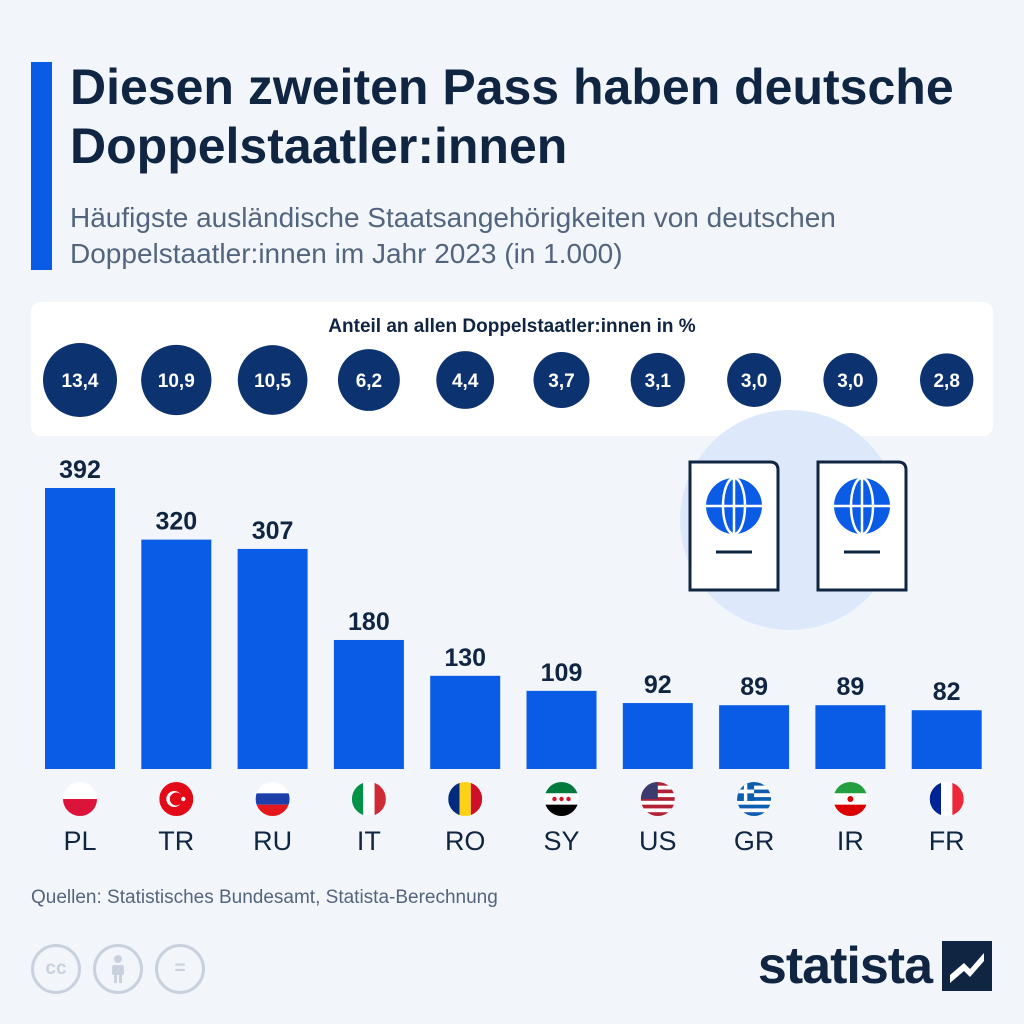 This screenshot has width=1024, height=1024. Describe the element at coordinates (794, 520) in the screenshot. I see `passport-decoration` at that location.